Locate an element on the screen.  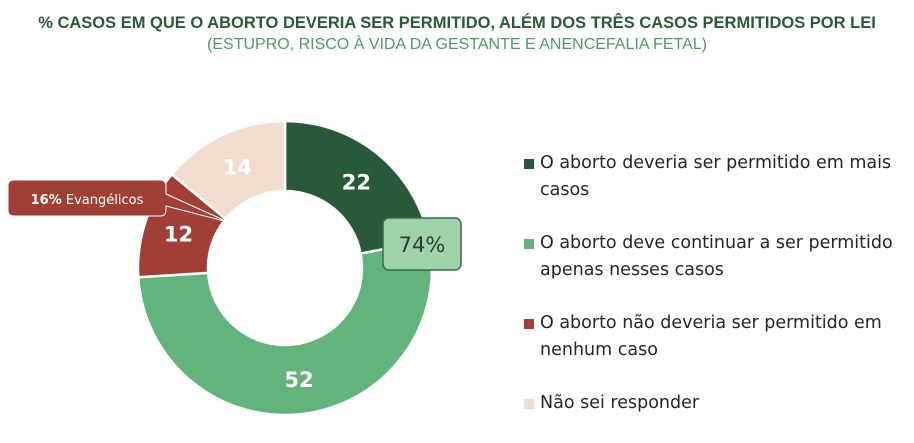
annotation-74-callout: 74% is located at coordinates (422, 244).